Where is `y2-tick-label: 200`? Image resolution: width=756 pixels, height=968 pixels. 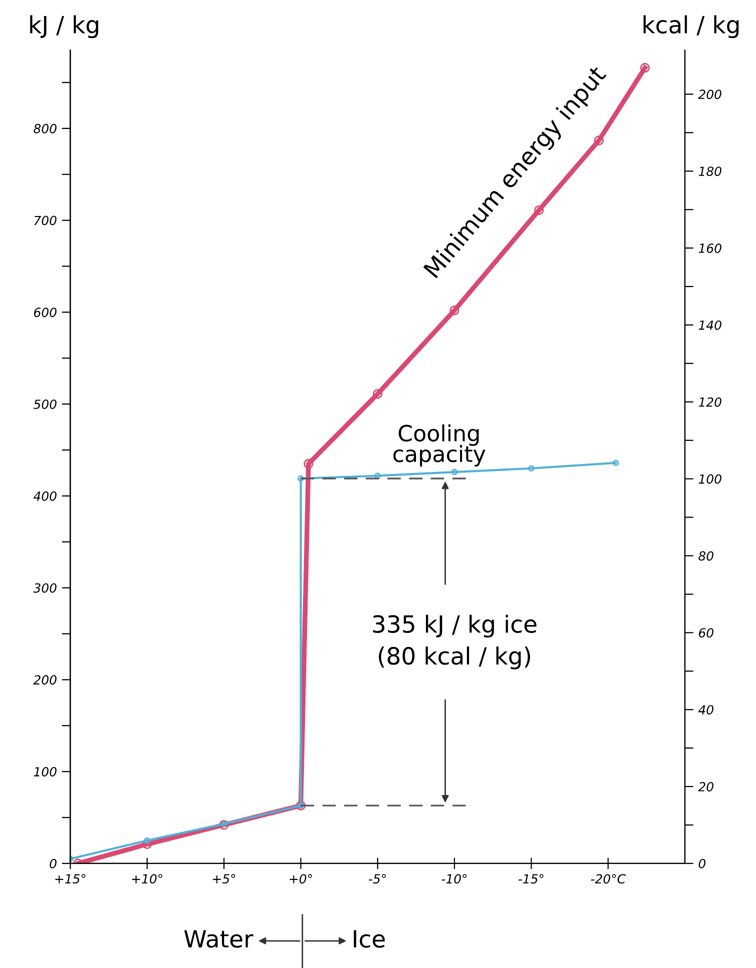
y2-tick-label: 200 is located at coordinates (710, 95).